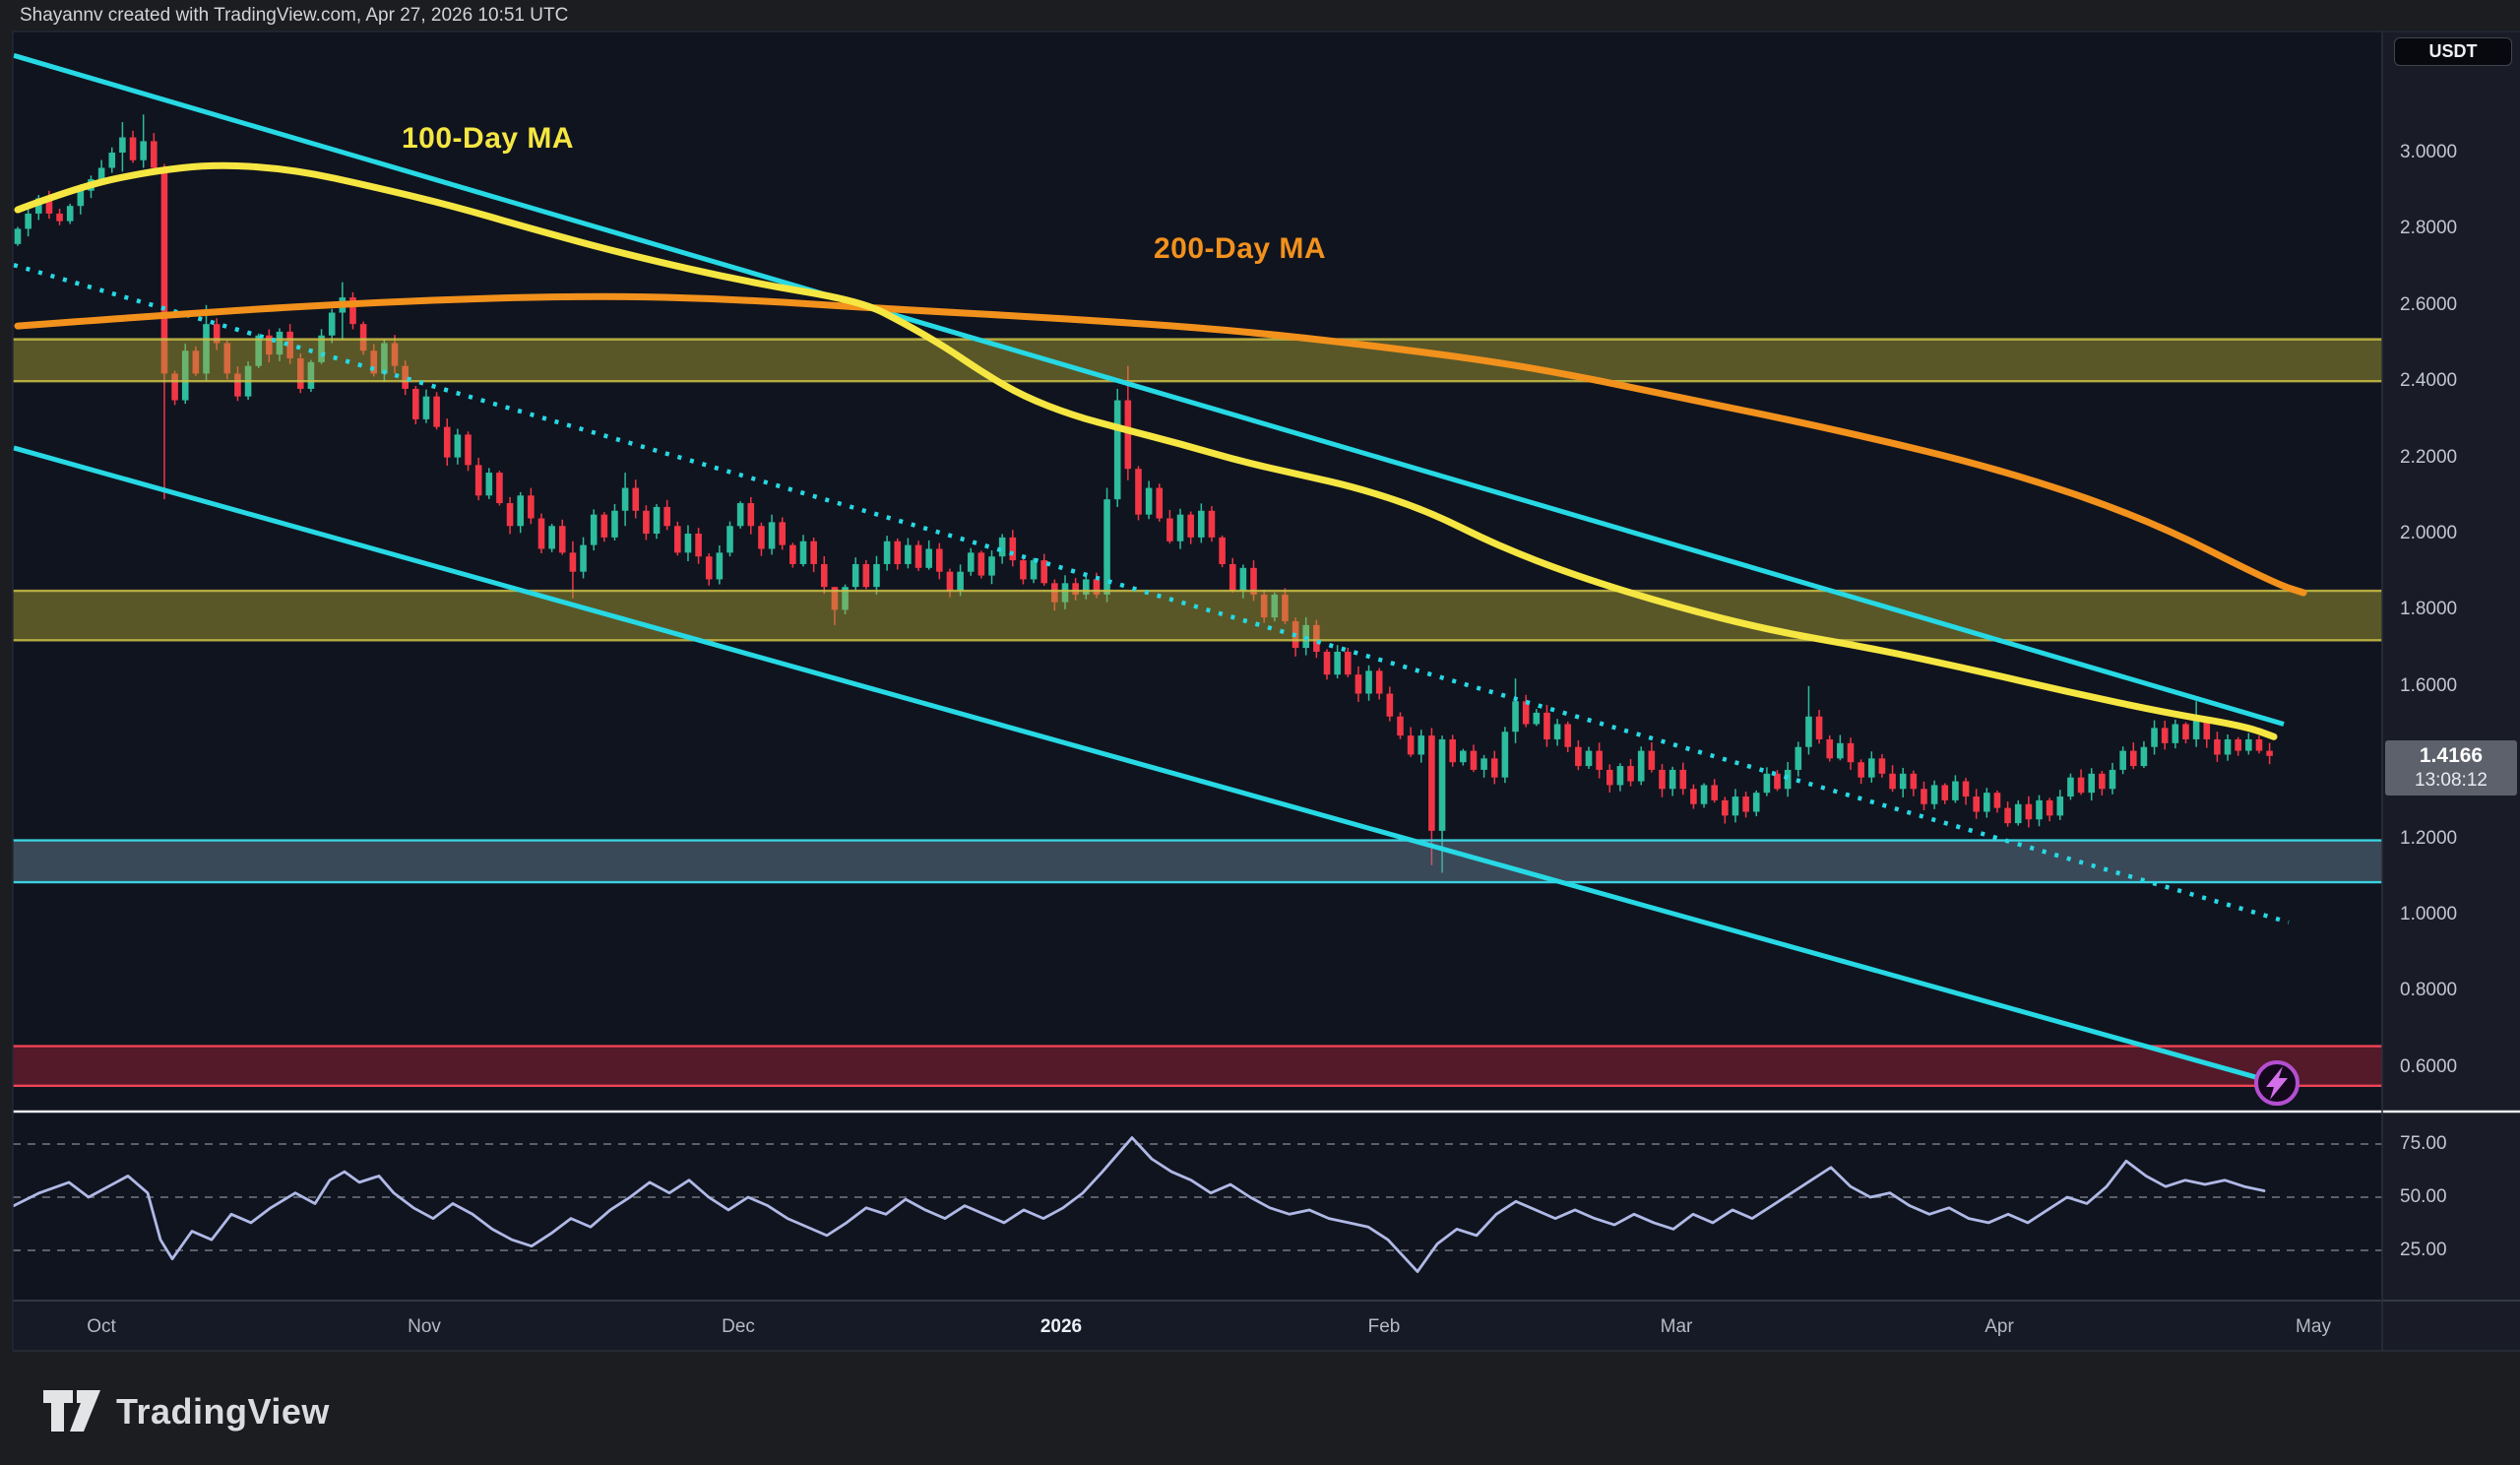 The width and height of the screenshot is (2520, 1465). I want to click on price-tick-label: 2.0000, so click(2429, 533).